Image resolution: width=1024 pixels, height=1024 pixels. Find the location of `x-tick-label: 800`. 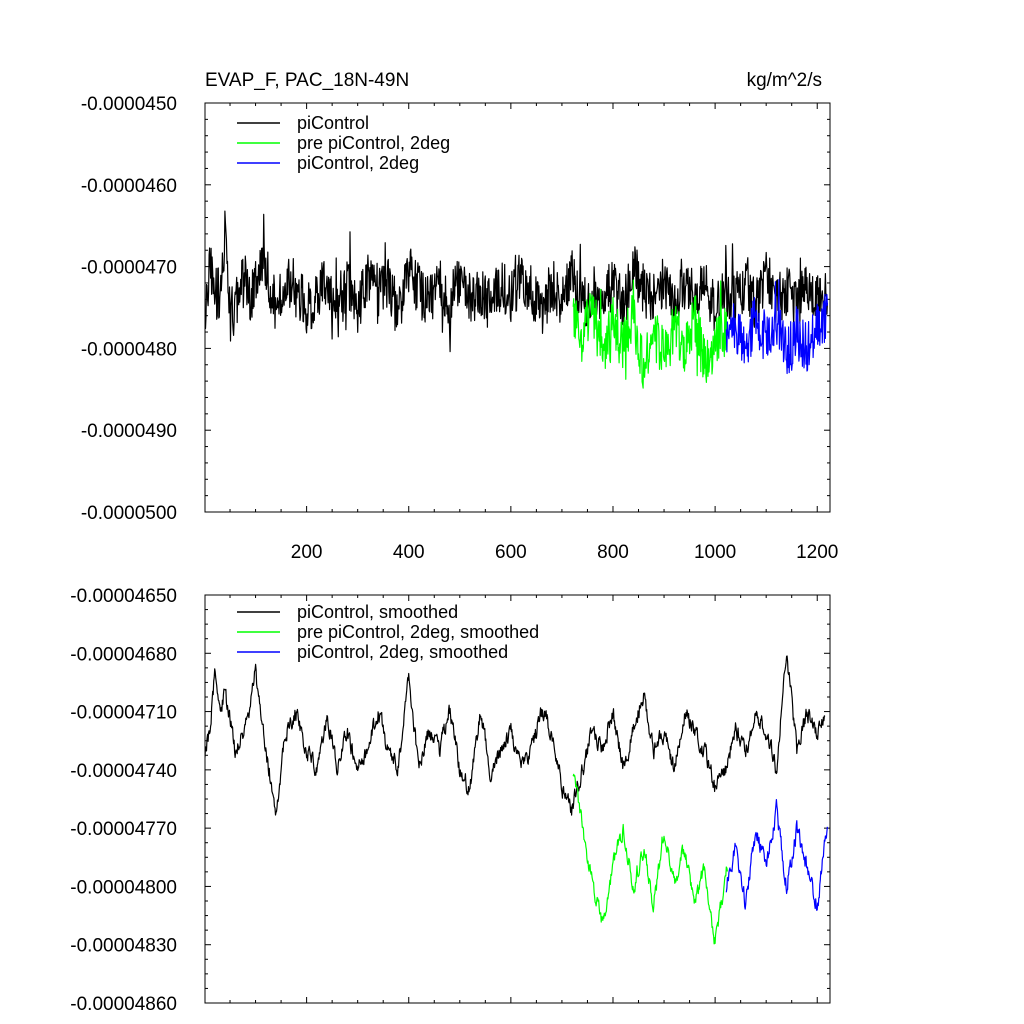

x-tick-label: 800 is located at coordinates (613, 552).